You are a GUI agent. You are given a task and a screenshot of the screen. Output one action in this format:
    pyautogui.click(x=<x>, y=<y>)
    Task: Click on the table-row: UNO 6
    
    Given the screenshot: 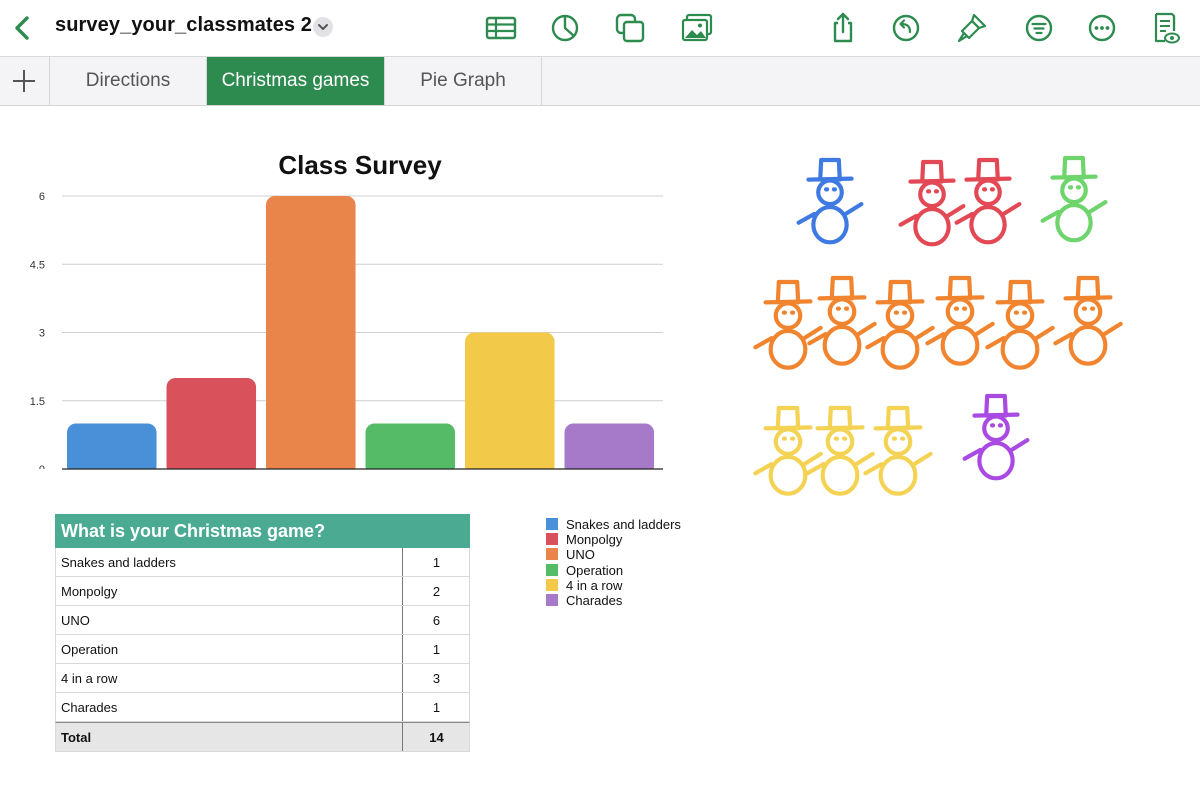 What is the action you would take?
    pyautogui.click(x=262, y=620)
    